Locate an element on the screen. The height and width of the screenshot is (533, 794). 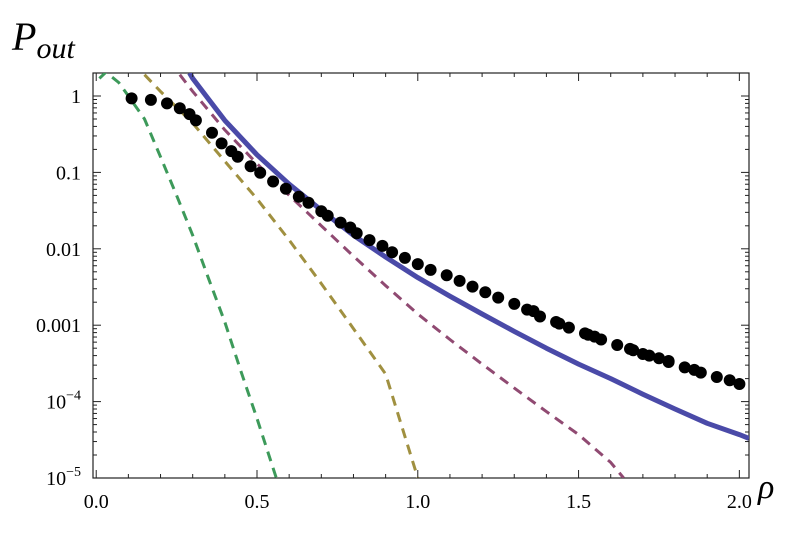
y-axis-title-subscript: out is located at coordinates (55, 48).